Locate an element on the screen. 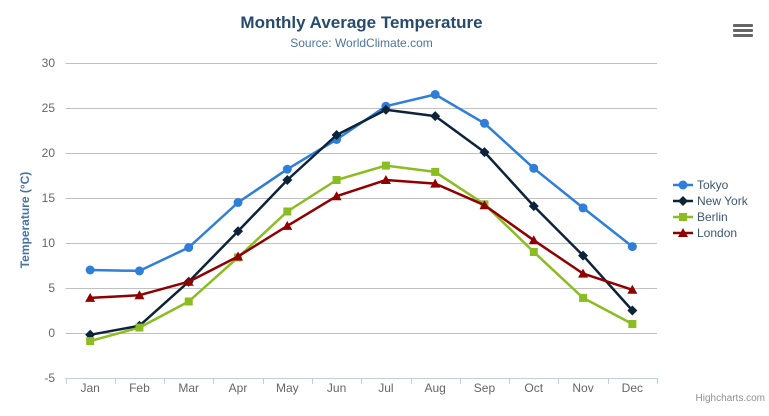 The image size is (769, 416). point-london-jun is located at coordinates (336, 196).